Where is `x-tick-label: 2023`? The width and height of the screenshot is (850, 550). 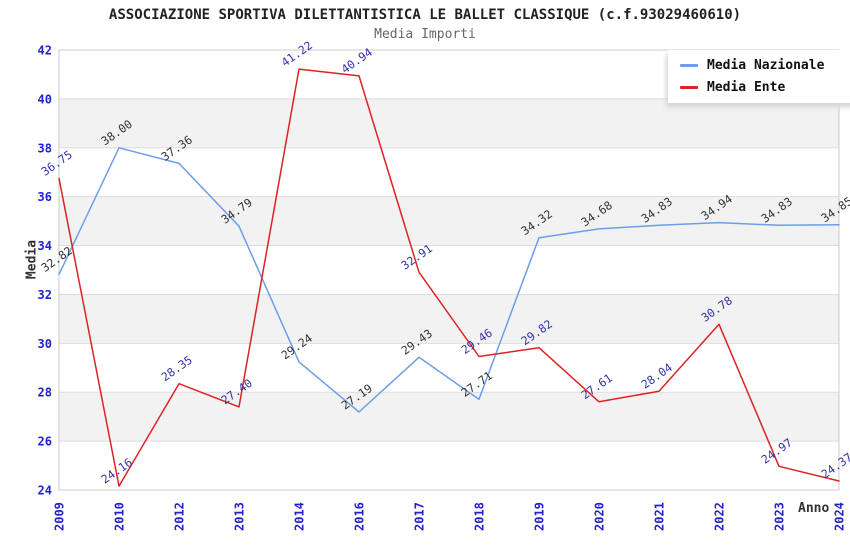
x-tick-label: 2023 is located at coordinates (780, 516).